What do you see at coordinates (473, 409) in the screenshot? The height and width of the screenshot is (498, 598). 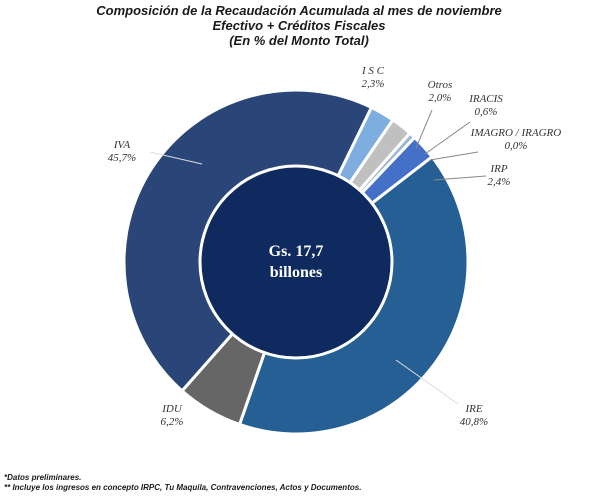 I see `slice-label-ire: IRE` at bounding box center [473, 409].